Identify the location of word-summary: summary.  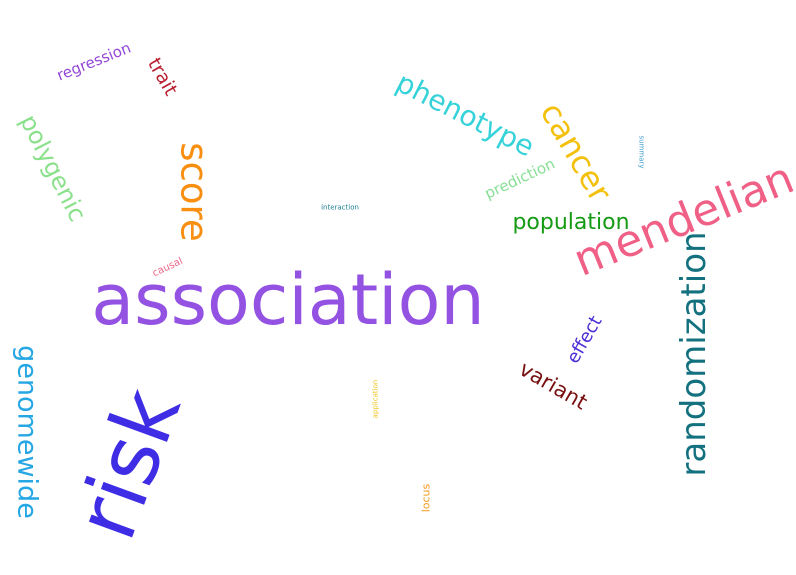
(641, 152).